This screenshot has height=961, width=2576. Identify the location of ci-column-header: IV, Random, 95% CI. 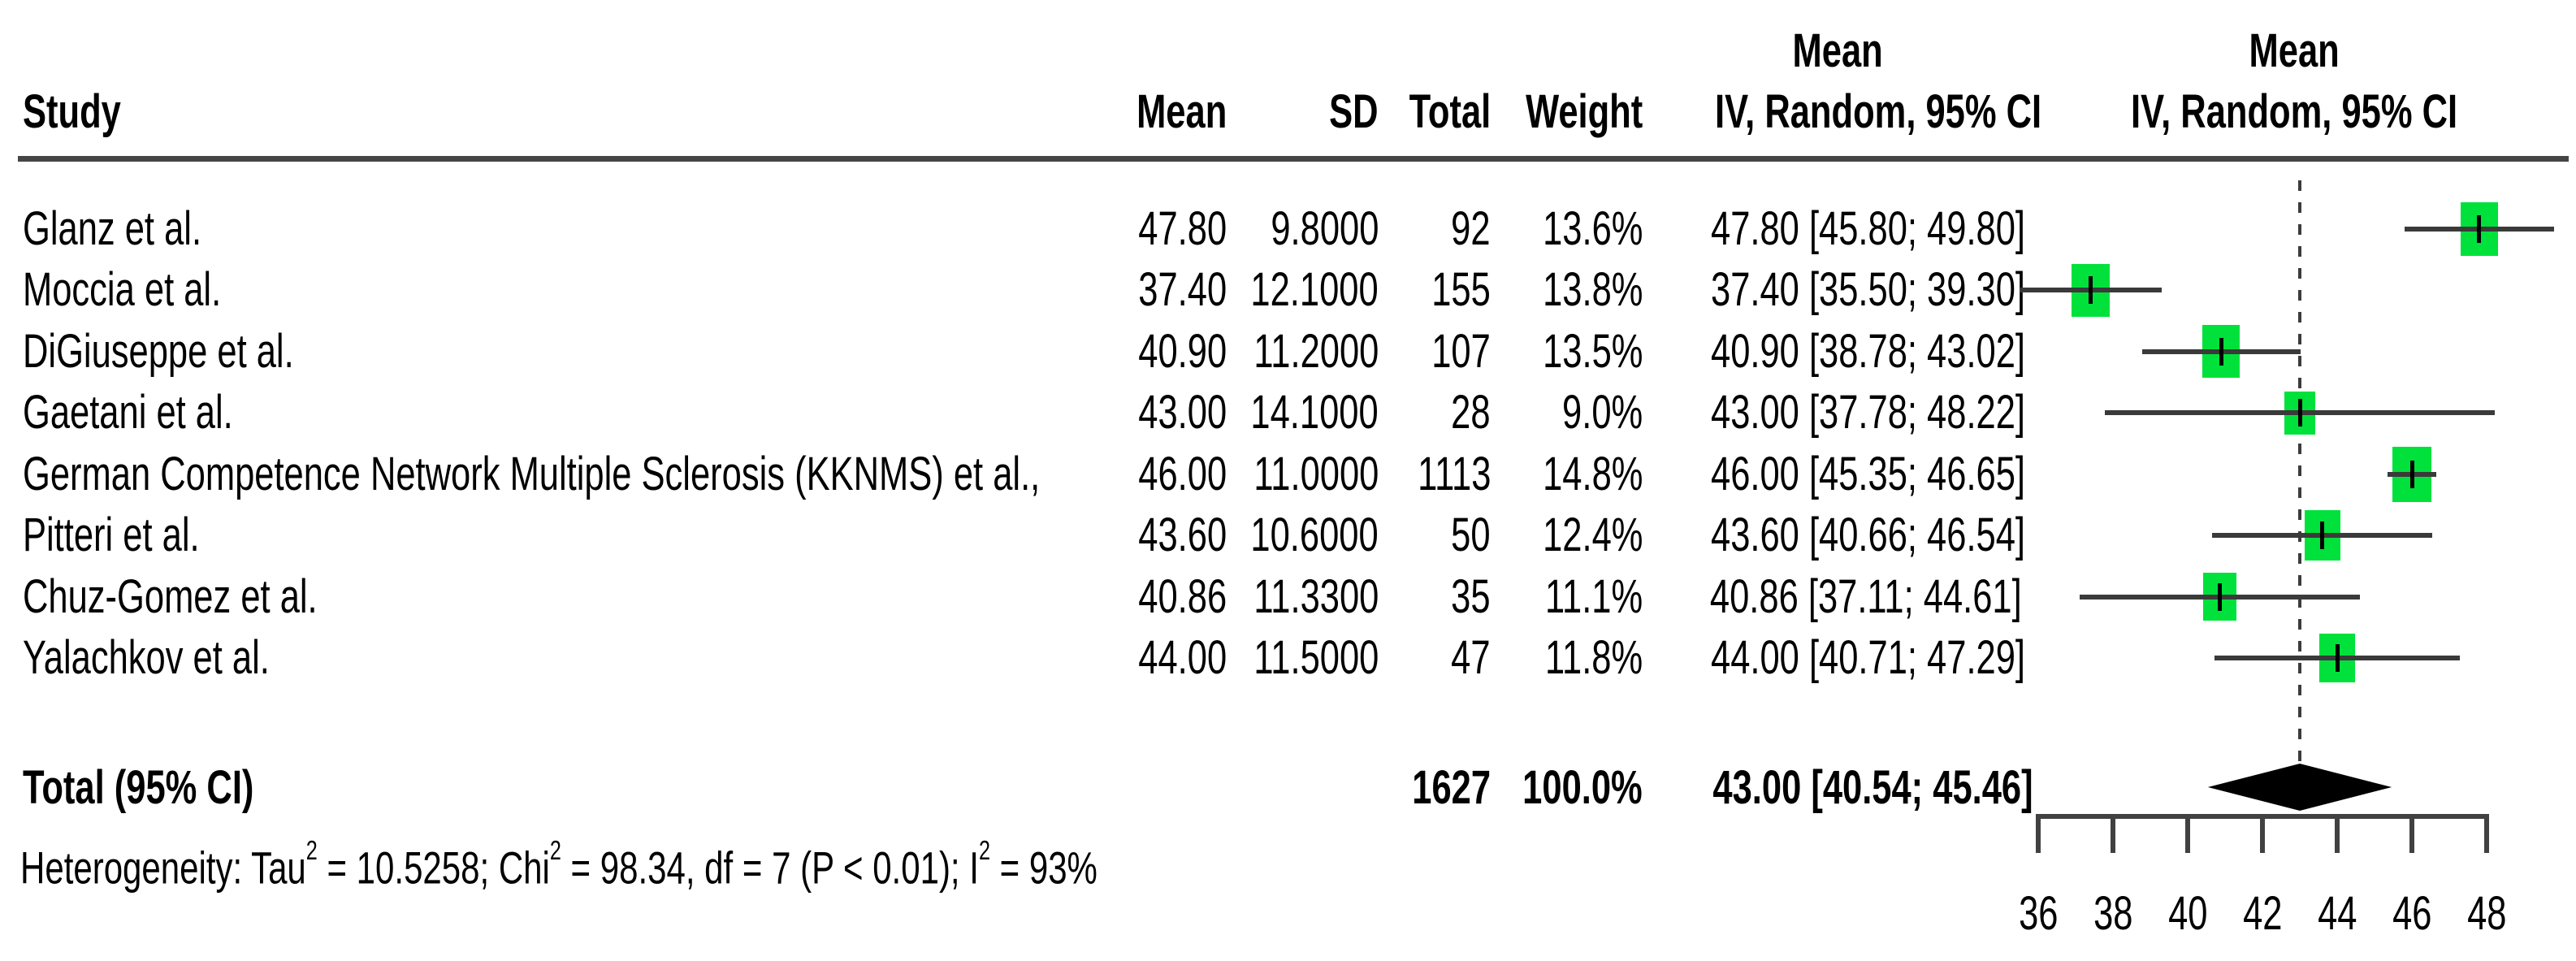
(1878, 111).